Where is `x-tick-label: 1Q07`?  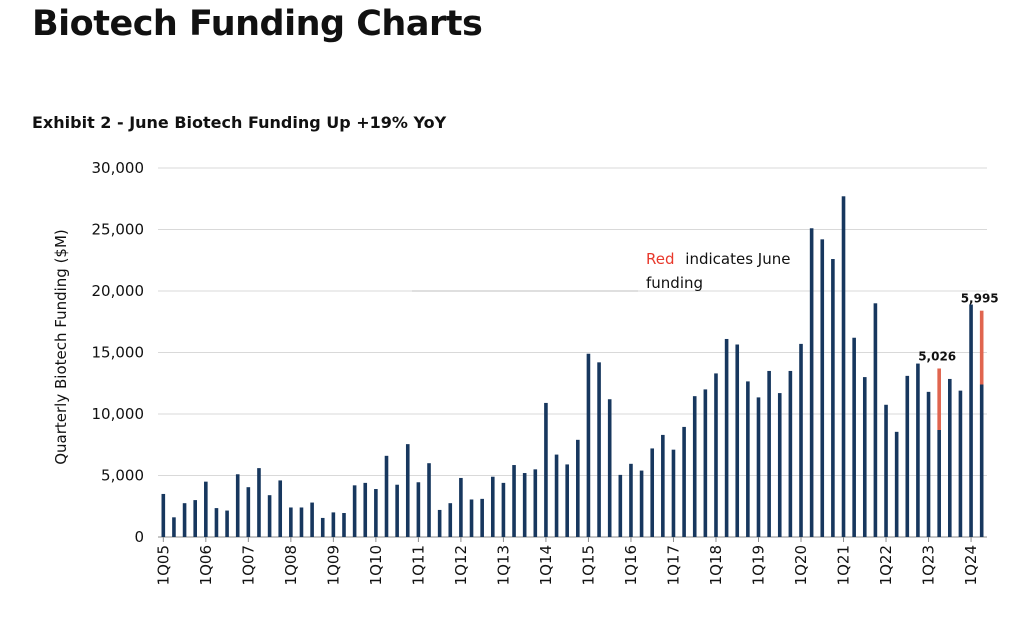
x-tick-label: 1Q07 is located at coordinates (248, 565).